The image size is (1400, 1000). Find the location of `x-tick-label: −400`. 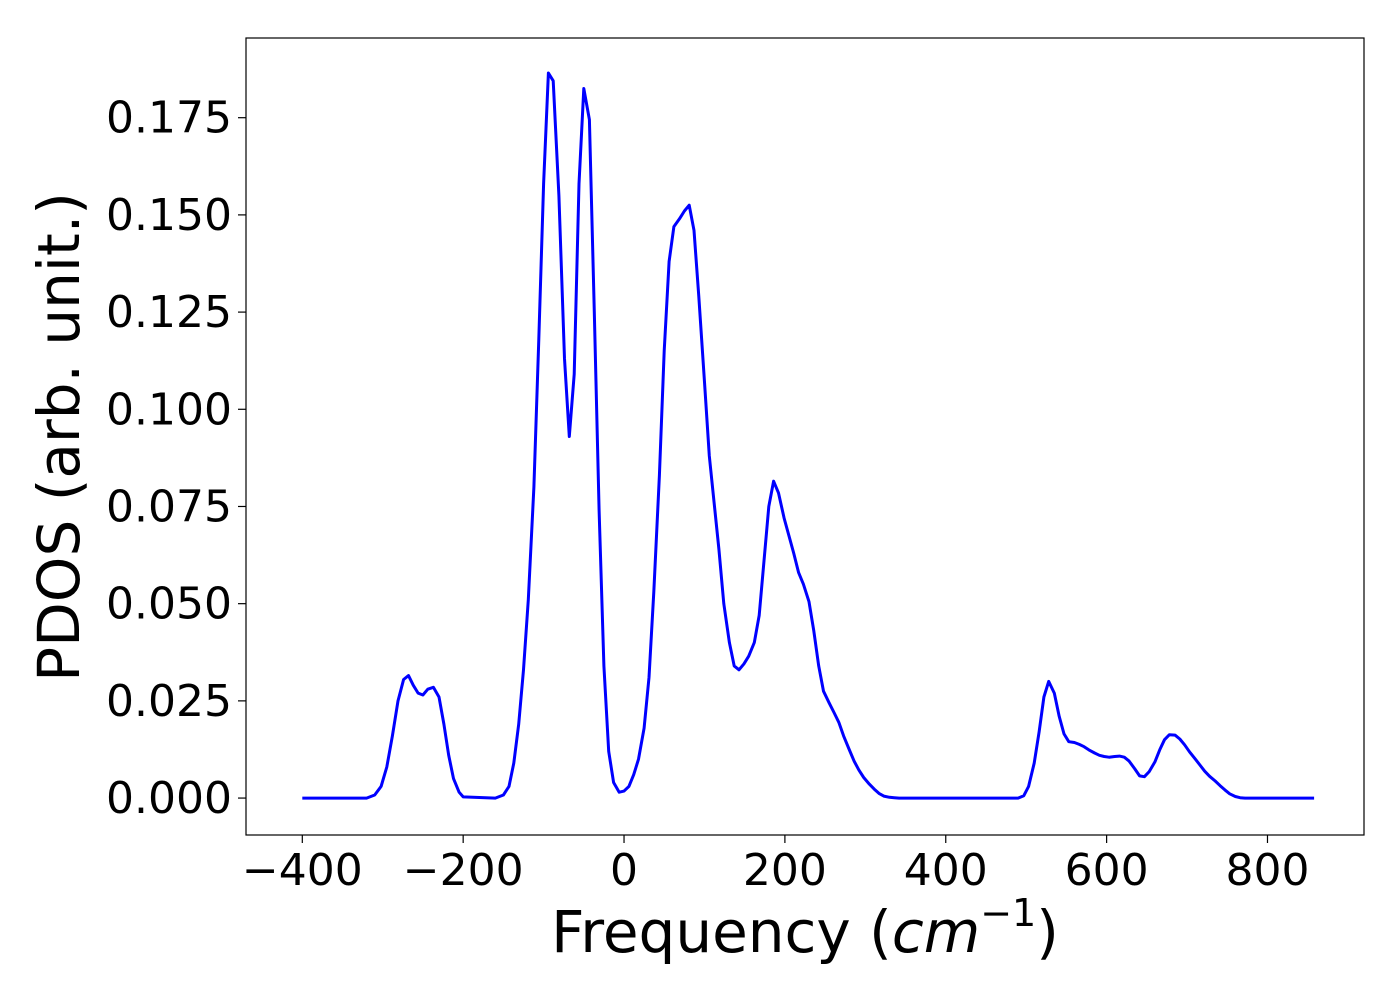

x-tick-label: −400 is located at coordinates (302, 870).